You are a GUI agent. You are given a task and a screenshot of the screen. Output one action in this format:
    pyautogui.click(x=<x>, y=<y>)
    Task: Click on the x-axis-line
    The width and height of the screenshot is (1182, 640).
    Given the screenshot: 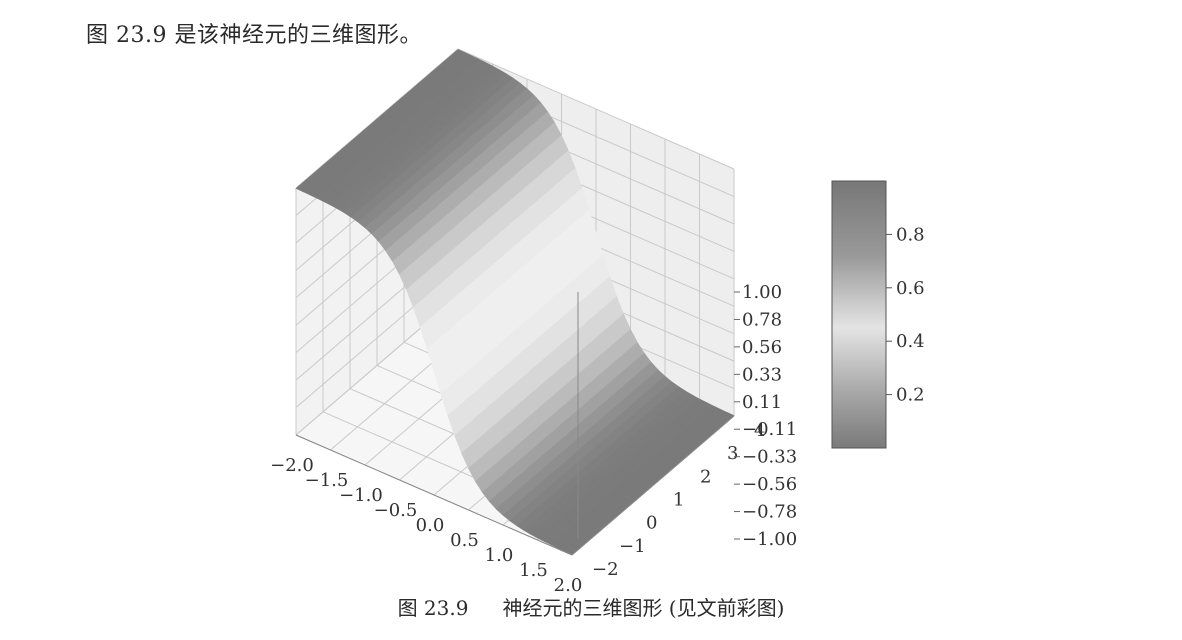 What is the action you would take?
    pyautogui.click(x=434, y=495)
    